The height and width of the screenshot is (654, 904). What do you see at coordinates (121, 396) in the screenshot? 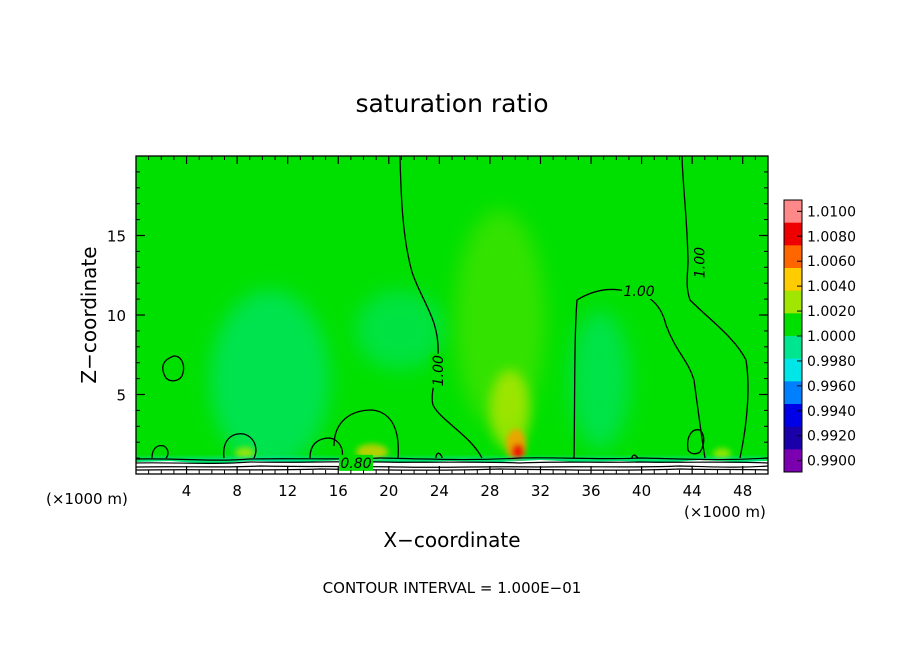
I see `y-tick-label: 5` at bounding box center [121, 396].